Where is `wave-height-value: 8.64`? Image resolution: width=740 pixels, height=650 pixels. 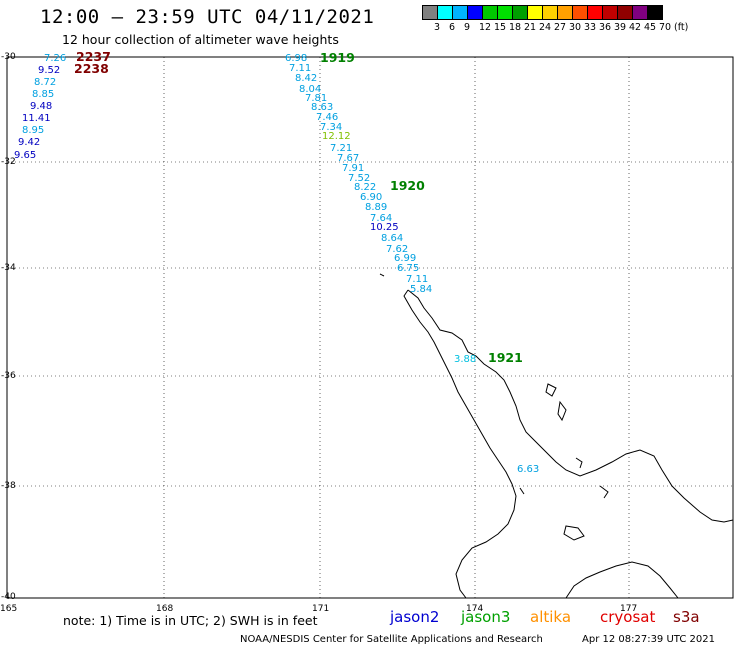
wave-height-value: 8.64 is located at coordinates (392, 238).